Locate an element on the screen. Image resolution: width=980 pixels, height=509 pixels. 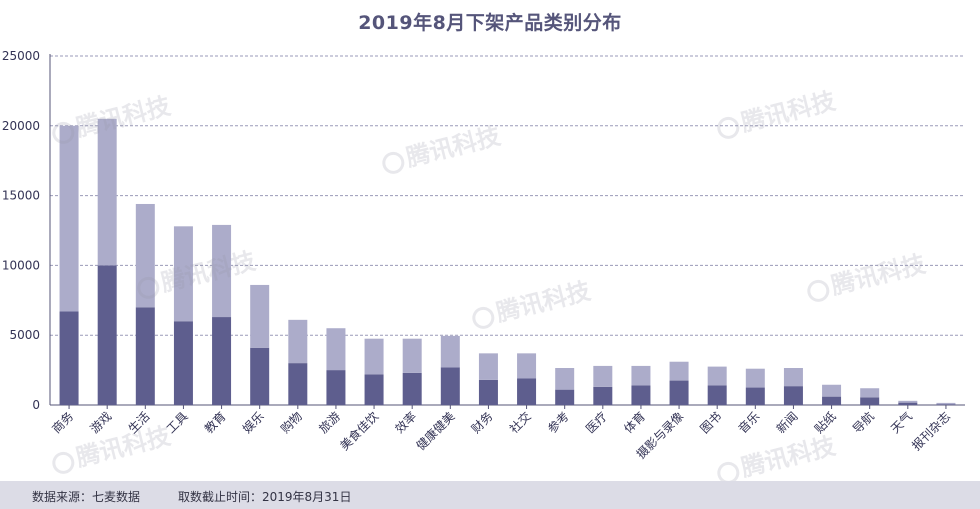
x-tick-label: 购物 is located at coordinates (291, 423).